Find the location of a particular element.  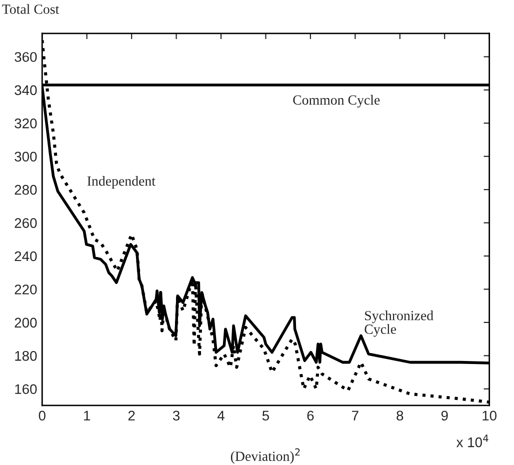

y-tick-label: 360 is located at coordinates (25, 57).